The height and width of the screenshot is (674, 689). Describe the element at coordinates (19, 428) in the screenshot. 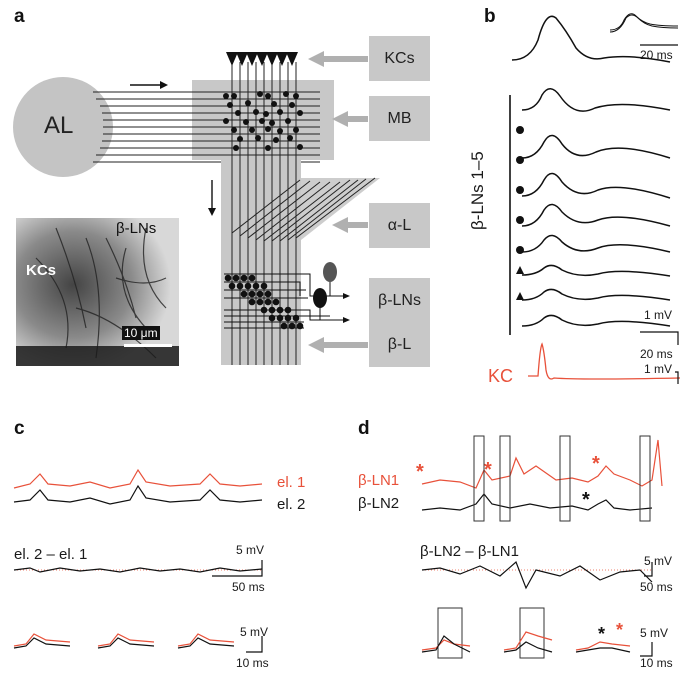

I see `panel-letter-c: c` at that location.